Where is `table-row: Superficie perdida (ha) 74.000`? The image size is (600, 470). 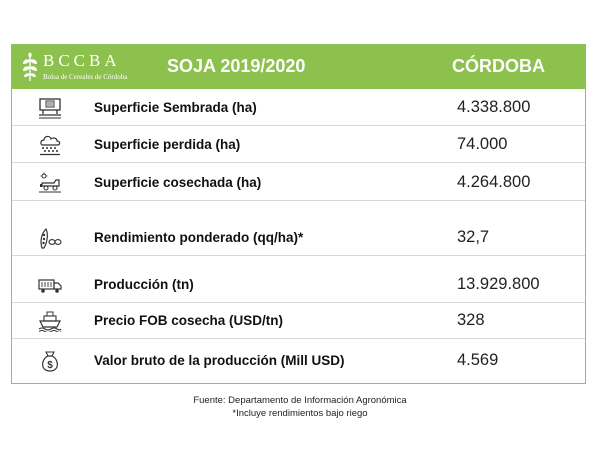
table-row: Superficie perdida (ha) 74.000 is located at coordinates (298, 145).